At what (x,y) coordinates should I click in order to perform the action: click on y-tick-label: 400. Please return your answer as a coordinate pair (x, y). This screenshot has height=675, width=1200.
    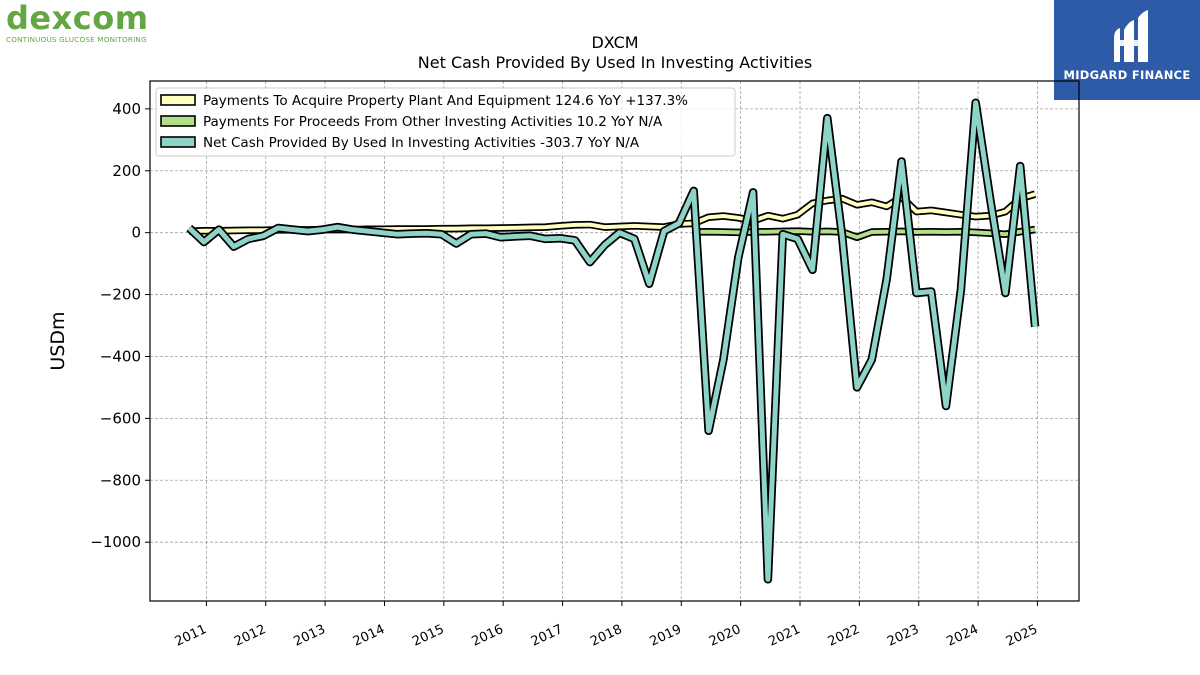
    Looking at the image, I should click on (126, 109).